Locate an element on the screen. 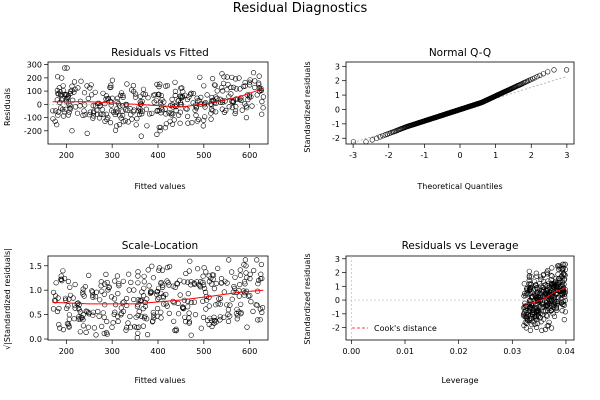 This screenshot has height=400, width=600. y-tick-label: 0.5 is located at coordinates (35, 315).